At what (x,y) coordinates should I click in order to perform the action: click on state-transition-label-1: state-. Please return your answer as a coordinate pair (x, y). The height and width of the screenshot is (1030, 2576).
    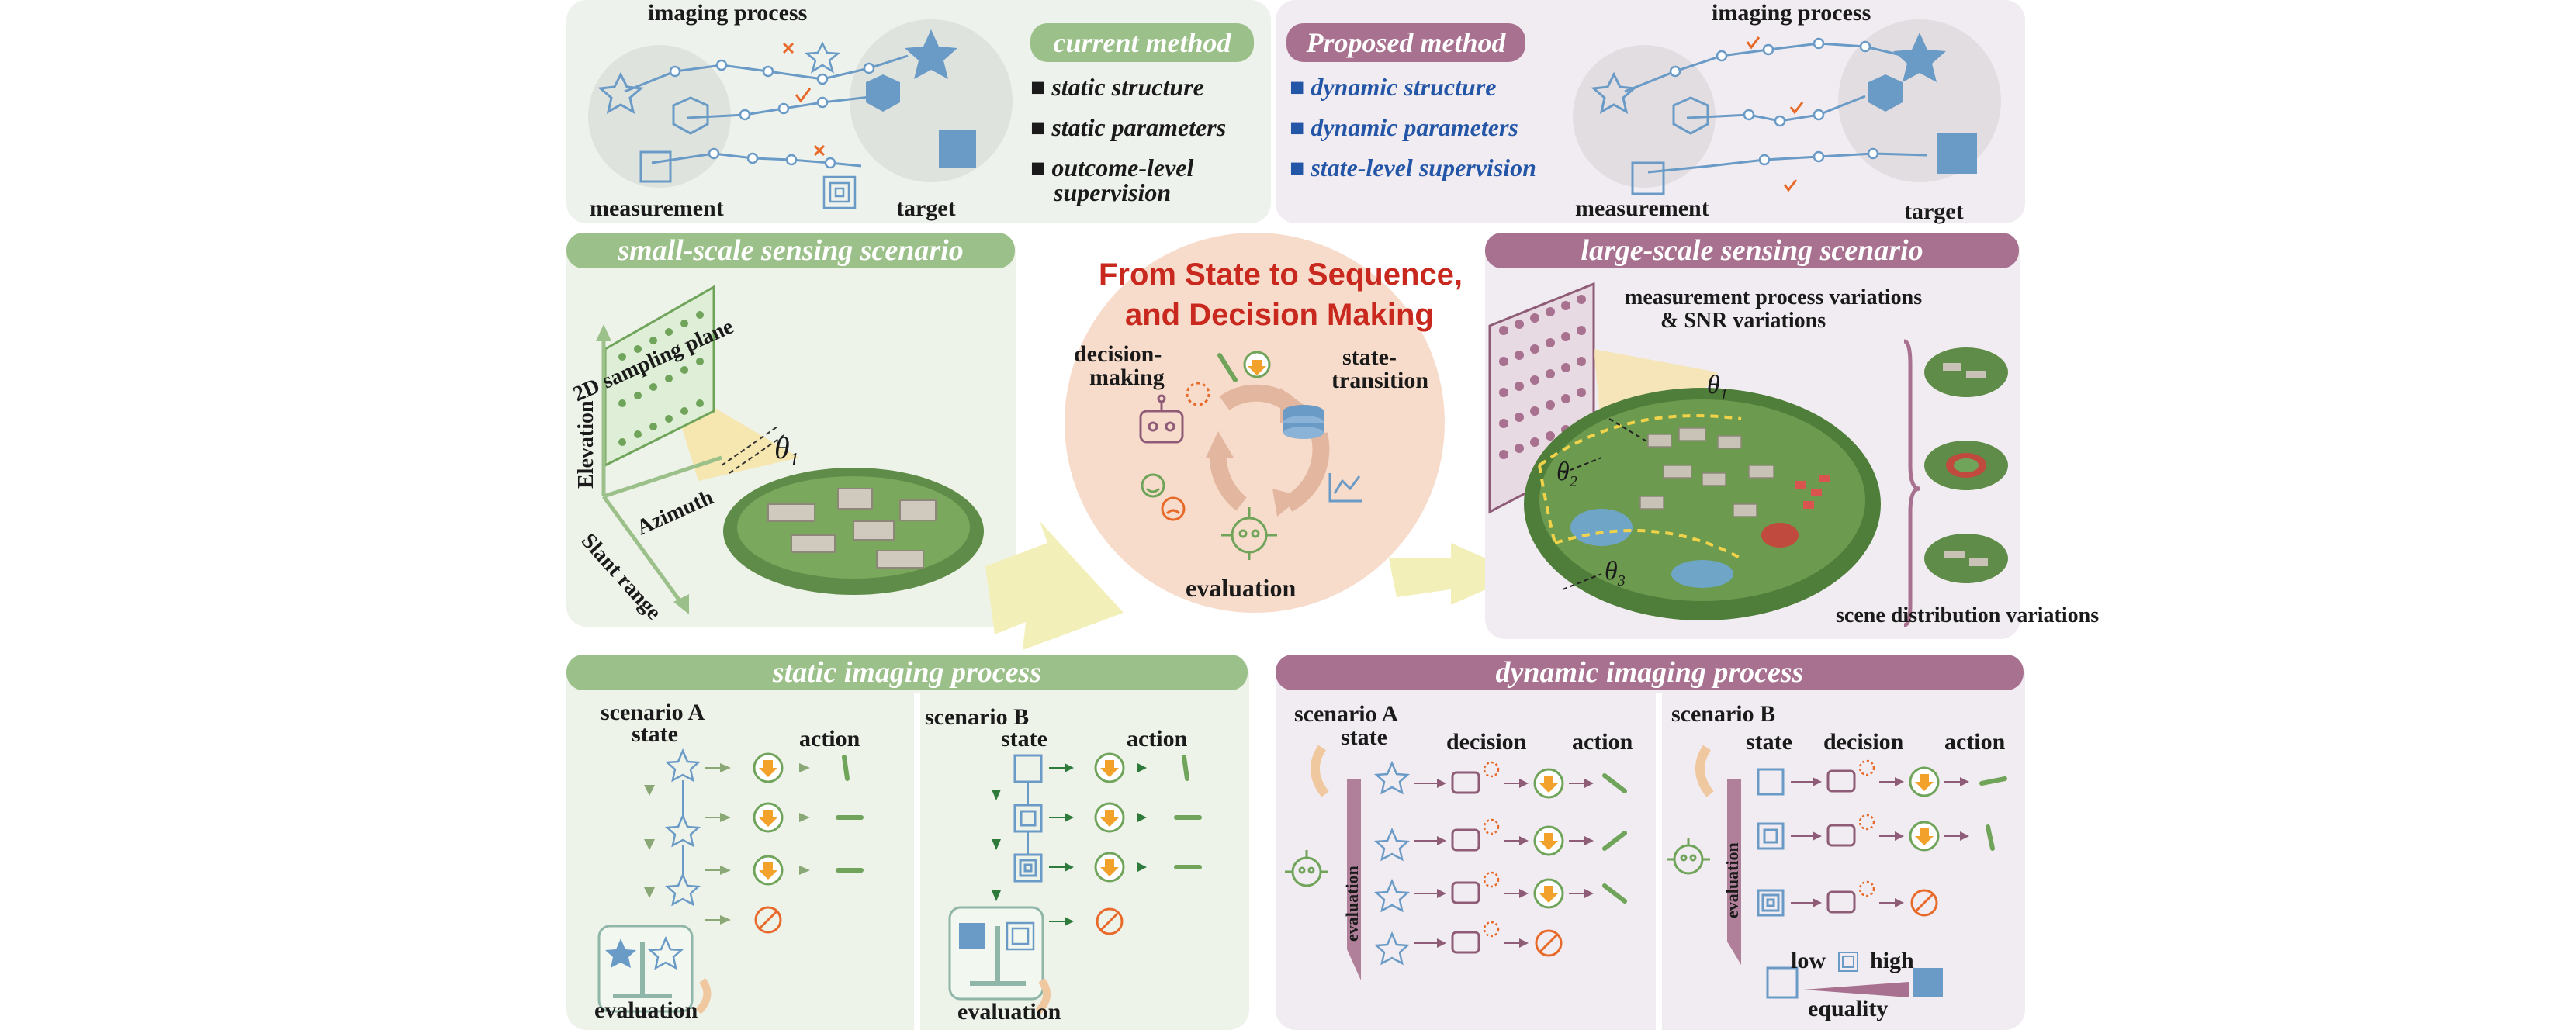
    Looking at the image, I should click on (1369, 357).